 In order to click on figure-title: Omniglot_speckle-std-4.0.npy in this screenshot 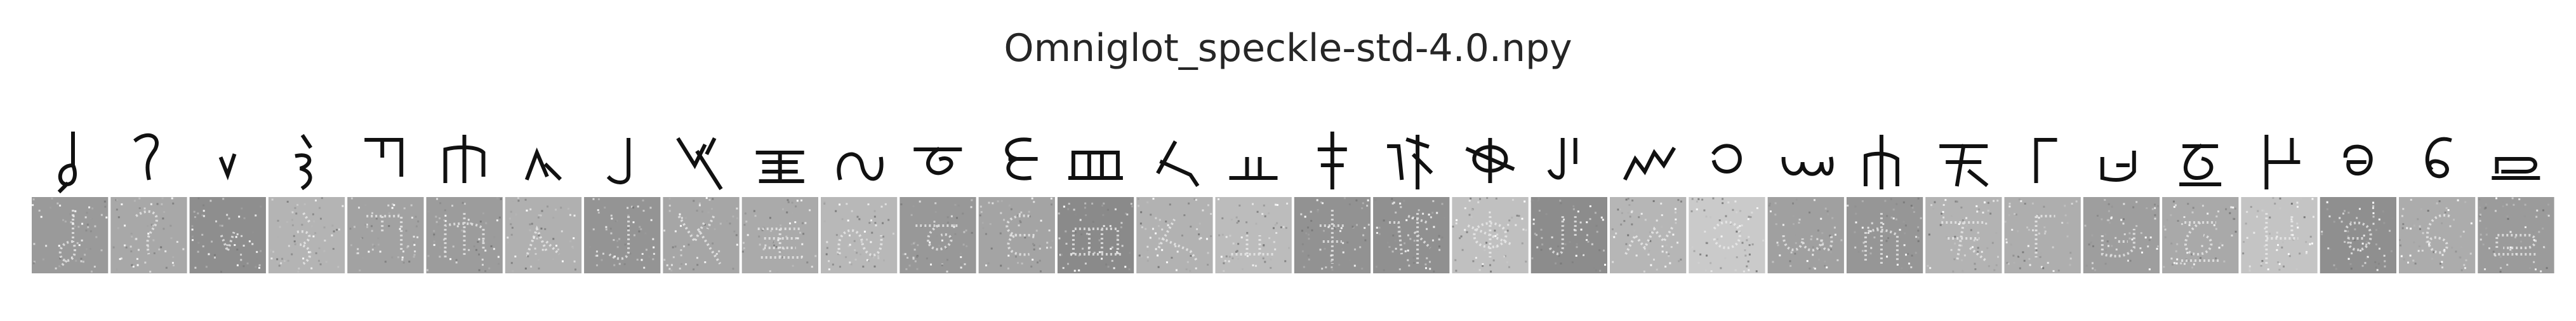, I will do `click(1288, 49)`.